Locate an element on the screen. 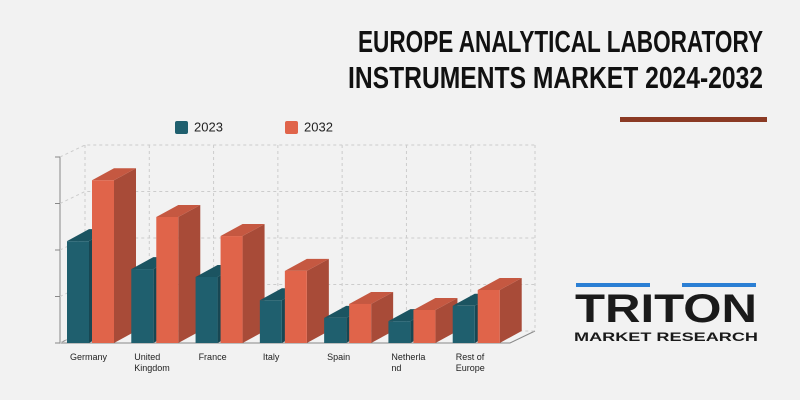 Image resolution: width=800 pixels, height=400 pixels. logo-tagline: MARKET RESEARCH is located at coordinates (666, 337).